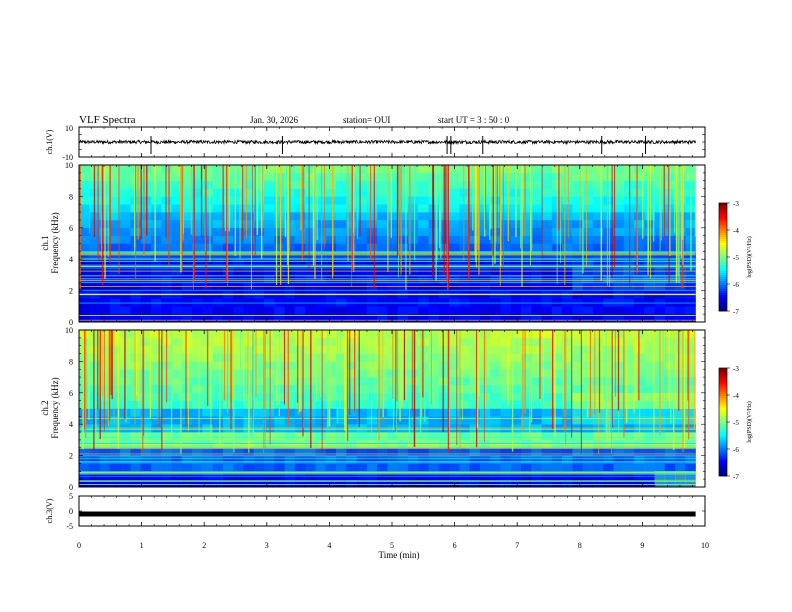 This screenshot has width=792, height=612. What do you see at coordinates (474, 120) in the screenshot?
I see `start-time-label: start UT = 3 : 50 : 0` at bounding box center [474, 120].